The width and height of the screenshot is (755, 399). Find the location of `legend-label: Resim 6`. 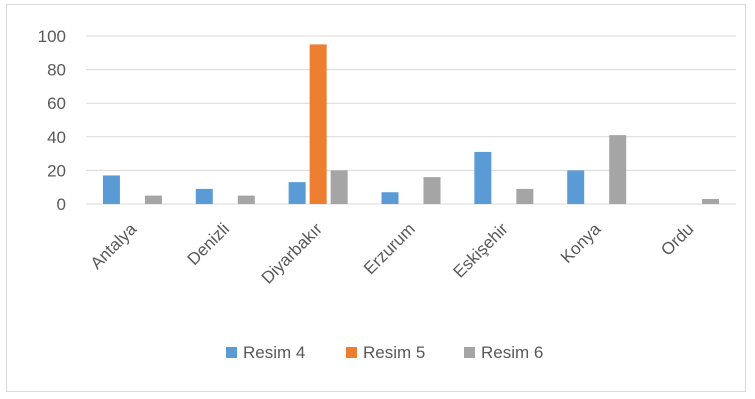

legend-label: Resim 6 is located at coordinates (512, 352).